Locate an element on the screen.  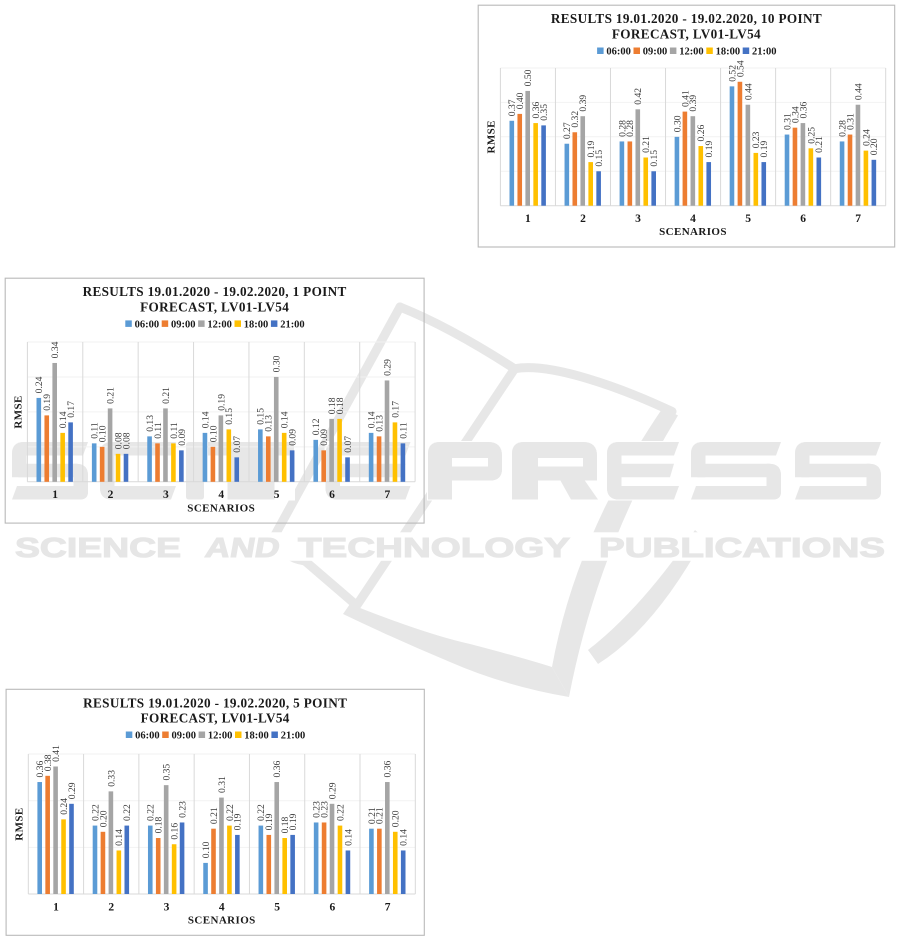
svg-text: 0.44 is located at coordinates (858, 91).